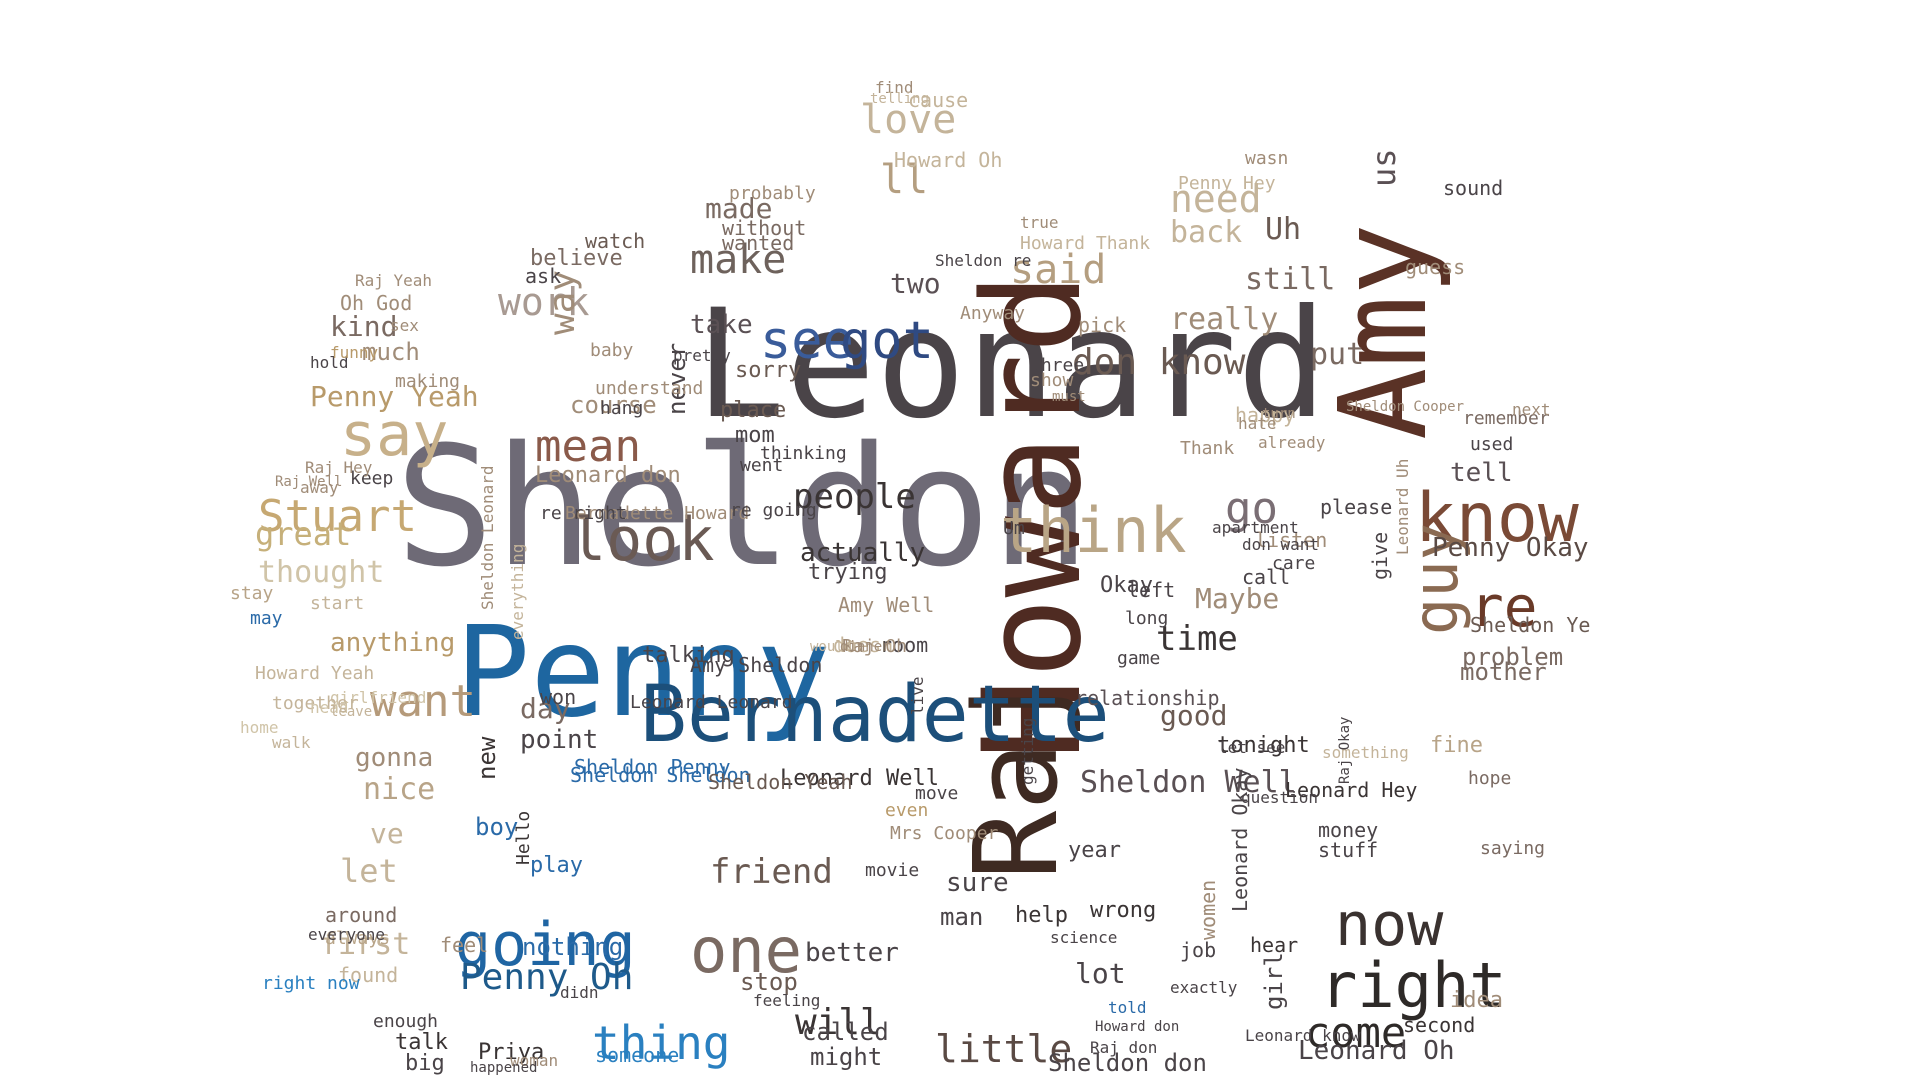 This screenshot has width=1920, height=1080. Describe the element at coordinates (642, 540) in the screenshot. I see `cloud-word: look` at that location.